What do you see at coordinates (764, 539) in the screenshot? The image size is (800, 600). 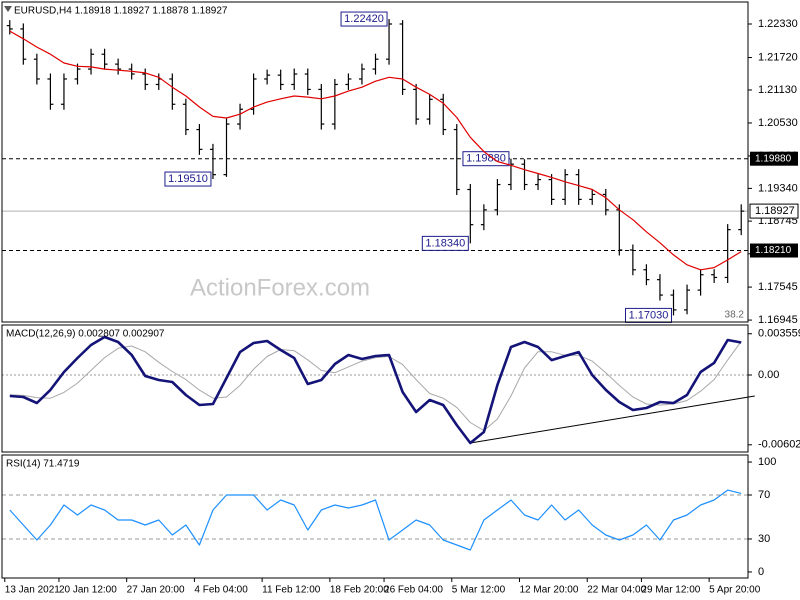 I see `y-tick-label: 30` at bounding box center [764, 539].